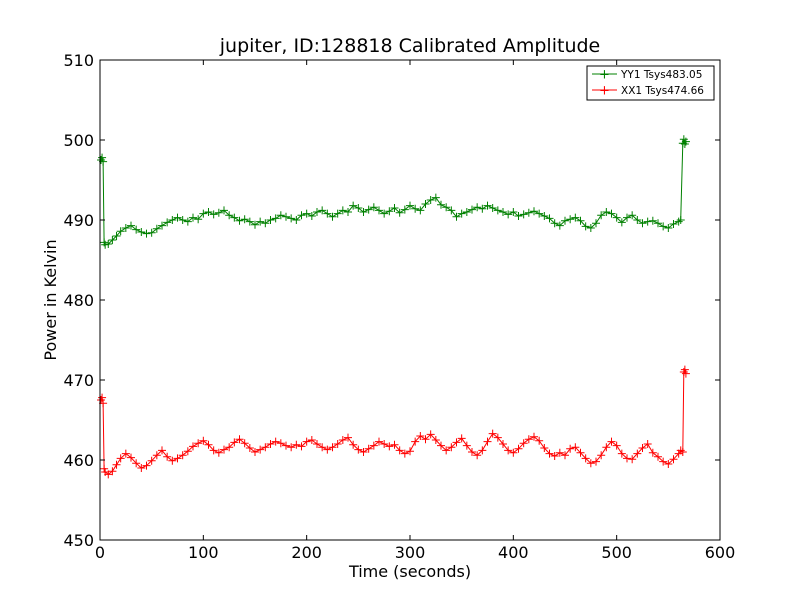 Image resolution: width=800 pixels, height=600 pixels. What do you see at coordinates (306, 552) in the screenshot?
I see `x-tick-label-200: 200` at bounding box center [306, 552].